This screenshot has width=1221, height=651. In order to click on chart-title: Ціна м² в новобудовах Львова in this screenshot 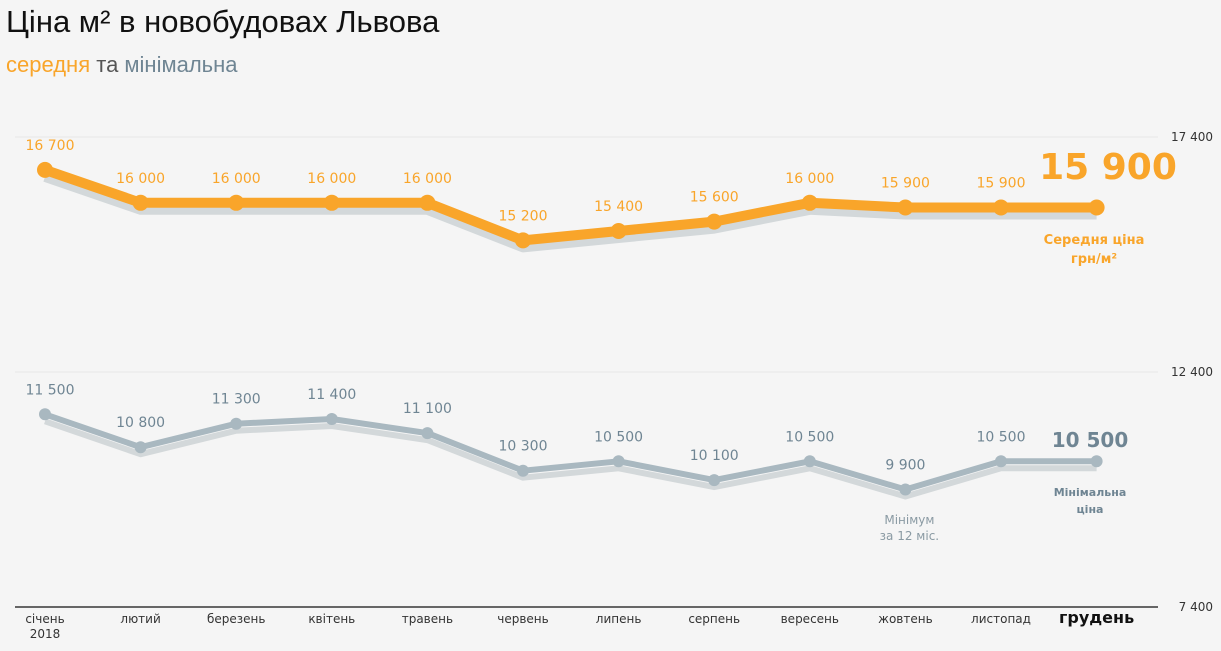, I will do `click(223, 21)`.